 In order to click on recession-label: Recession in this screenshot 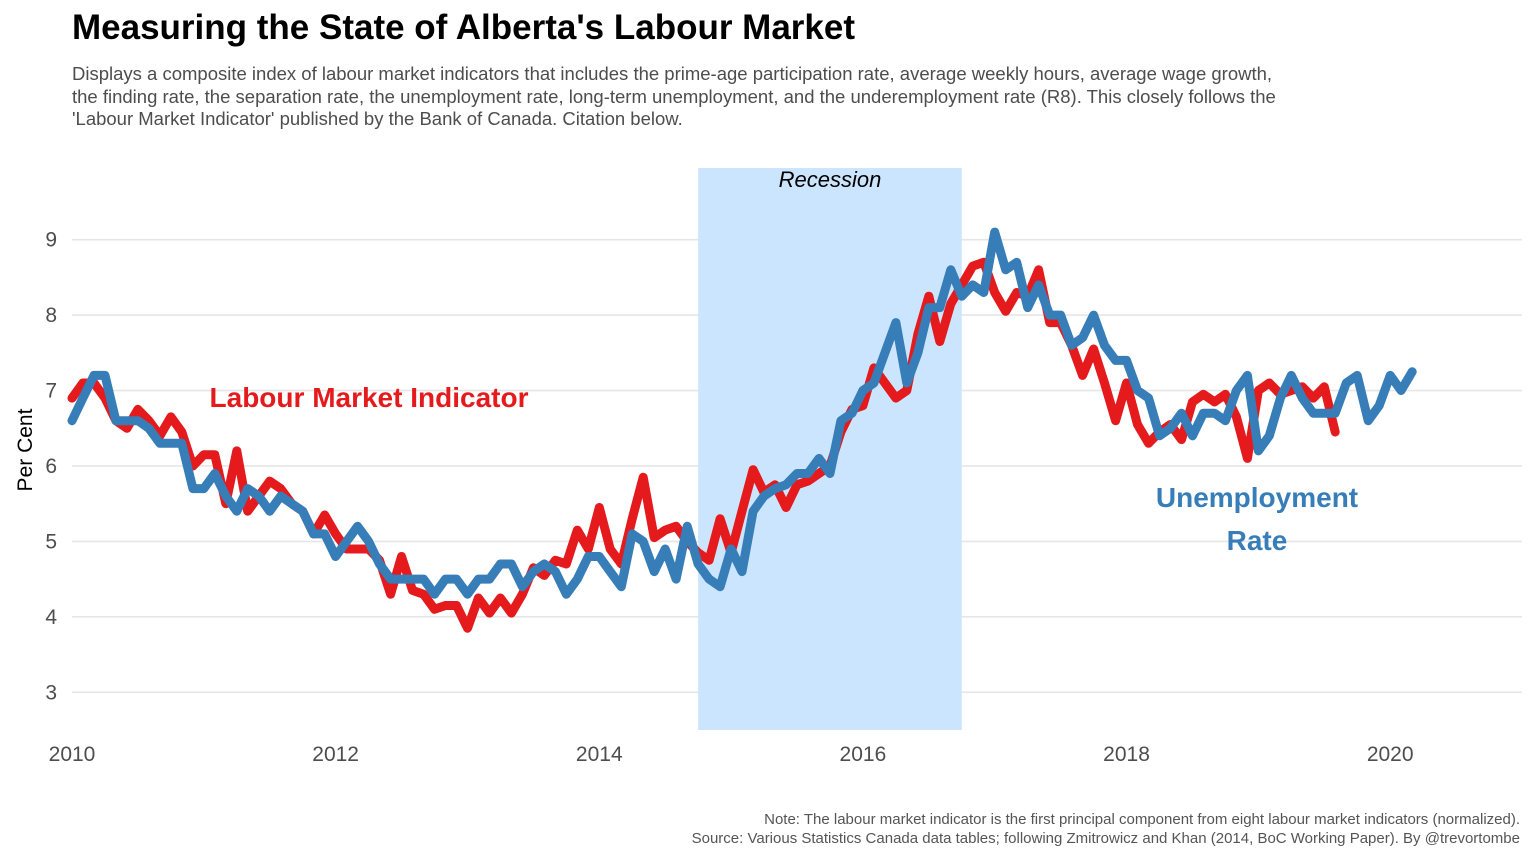, I will do `click(830, 179)`.